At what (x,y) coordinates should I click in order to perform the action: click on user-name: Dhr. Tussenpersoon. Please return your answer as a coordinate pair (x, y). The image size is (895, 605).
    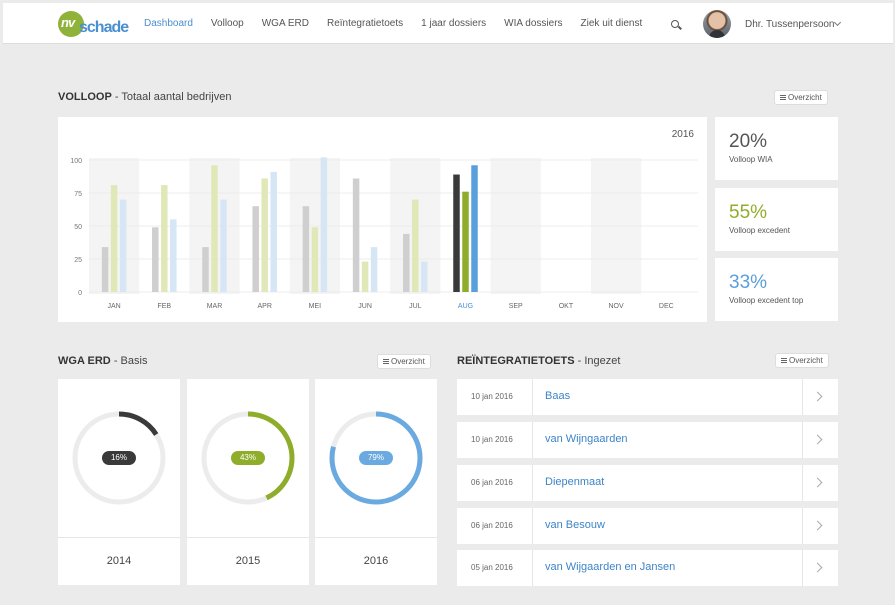
    Looking at the image, I should click on (790, 24).